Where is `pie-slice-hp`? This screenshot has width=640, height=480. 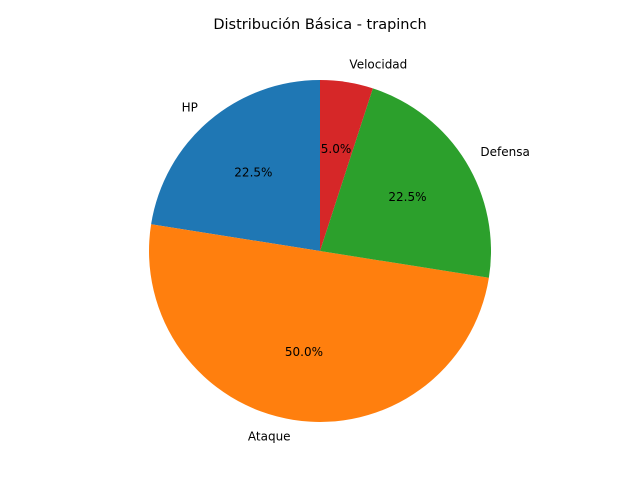 pie-slice-hp is located at coordinates (235, 165).